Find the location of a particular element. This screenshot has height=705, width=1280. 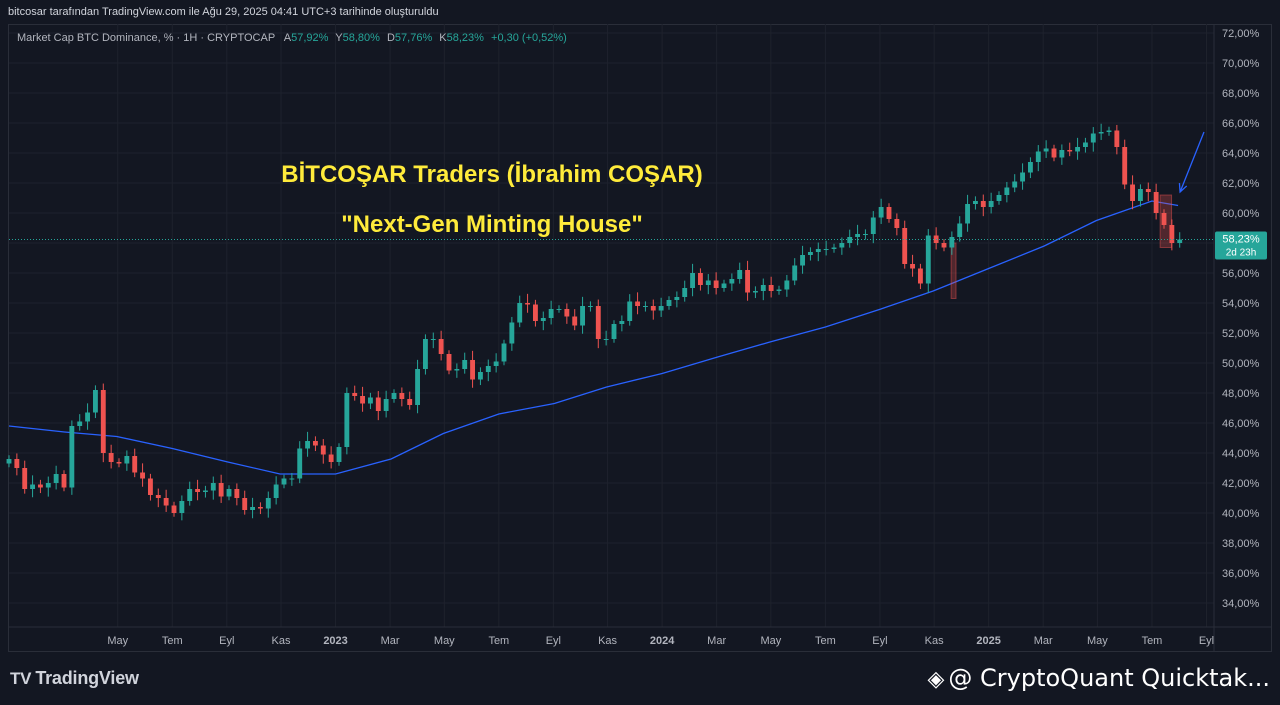

y-tick-label: 66,00% is located at coordinates (1241, 124).